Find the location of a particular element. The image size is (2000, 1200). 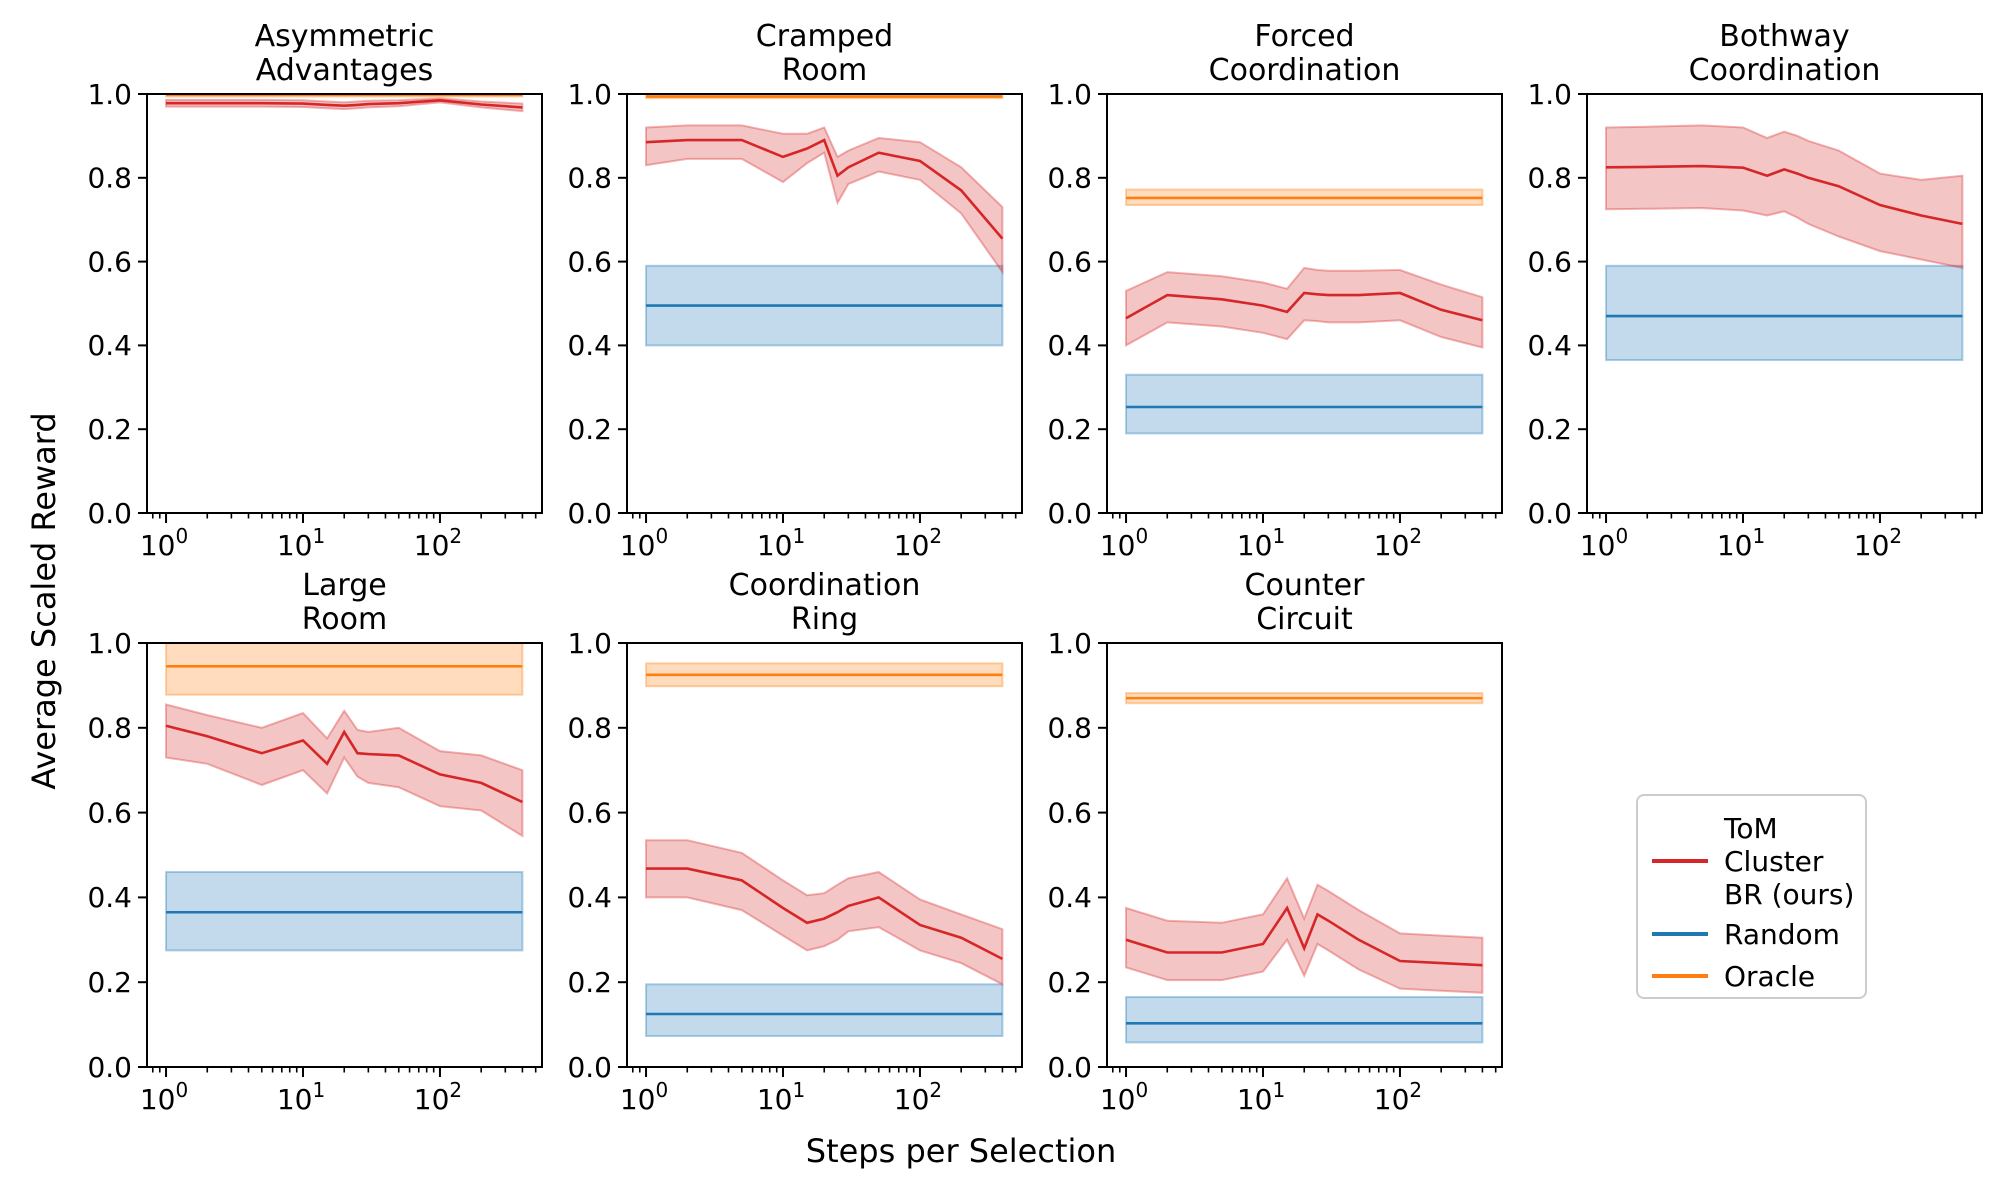

panel-forced-coordination: 0.0 0.2 0.4 0.6 0.8 1.0 100 10¹ 10² is located at coordinates (1275, 320).